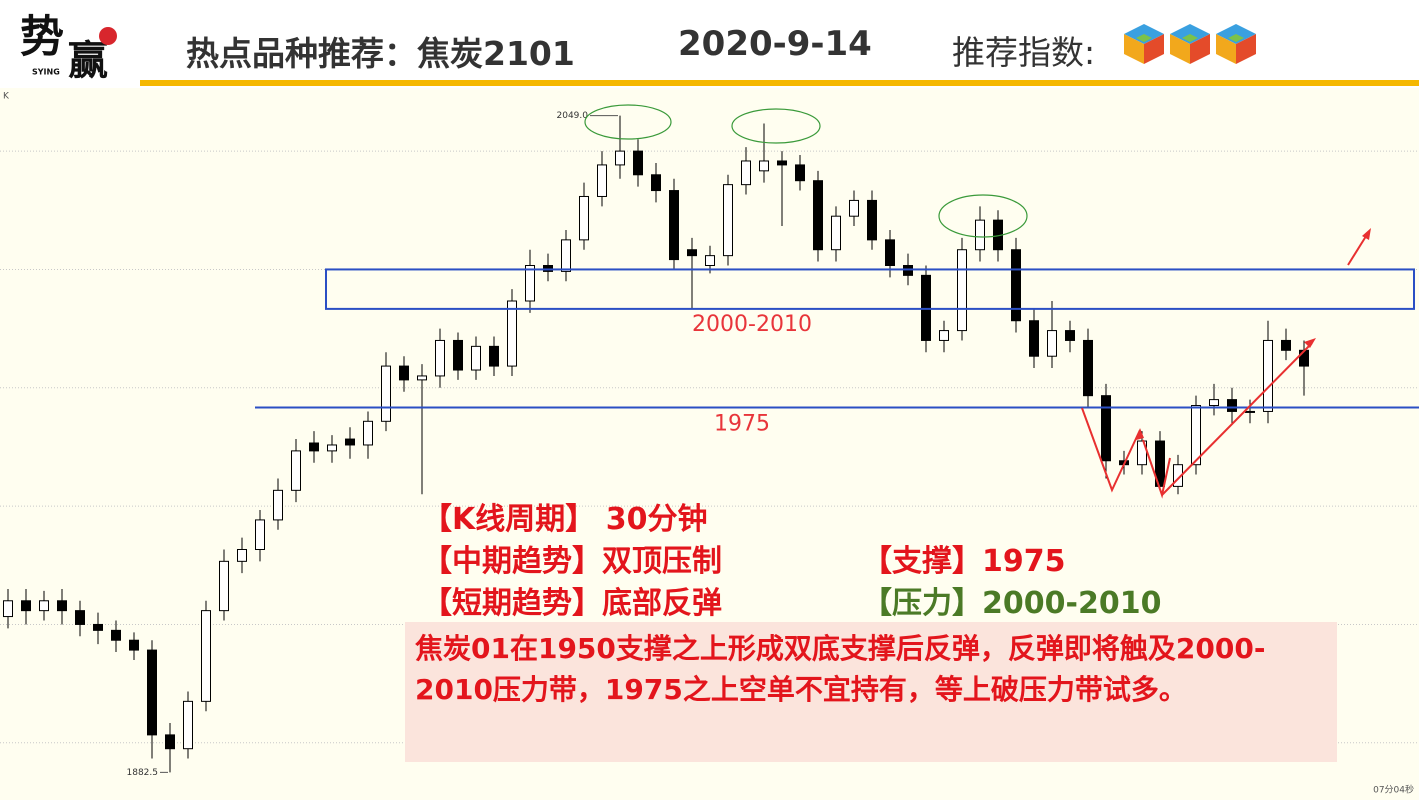 Image resolution: width=1419 pixels, height=800 pixels. I want to click on panel-key: 【压力】, so click(922, 603).